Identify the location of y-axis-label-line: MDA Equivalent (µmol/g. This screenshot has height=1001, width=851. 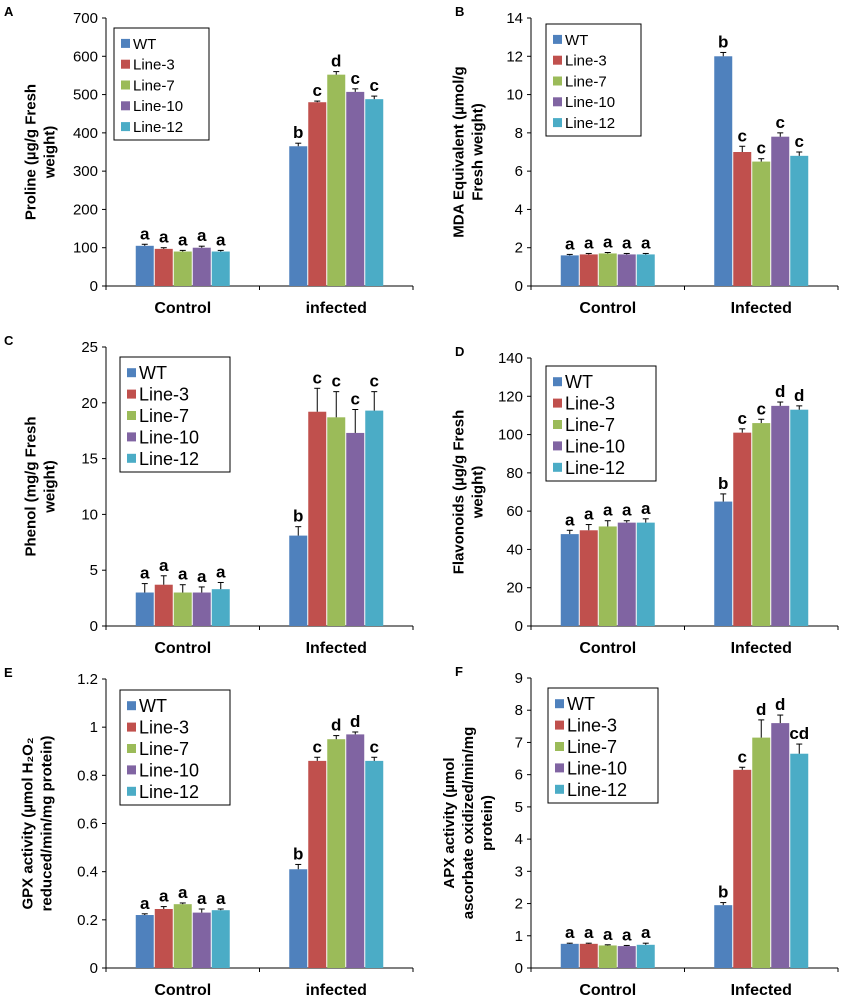
(459, 151).